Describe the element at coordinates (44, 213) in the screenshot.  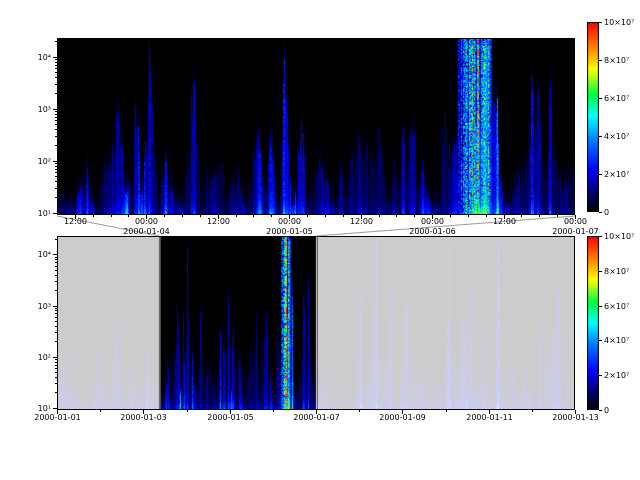
I see `top-panel-y-tick-label: 10¹` at that location.